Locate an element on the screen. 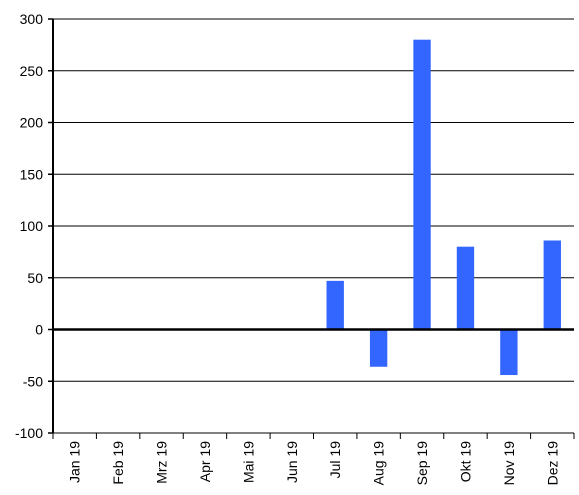  x-tick-label: Nov 19 is located at coordinates (509, 463).